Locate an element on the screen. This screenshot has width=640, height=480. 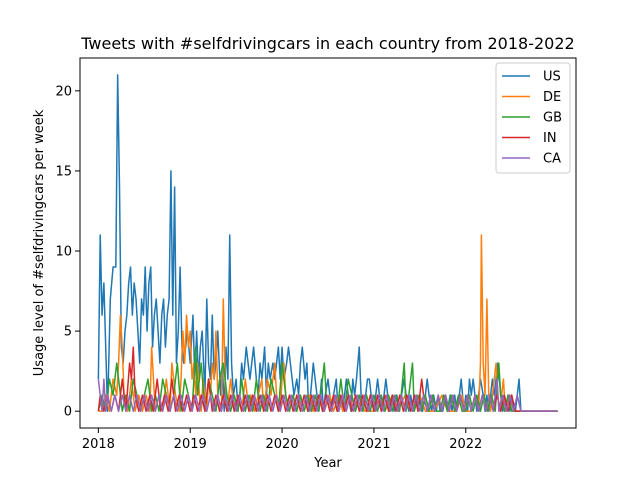
legend: US DE GB IN CA is located at coordinates (533, 118).